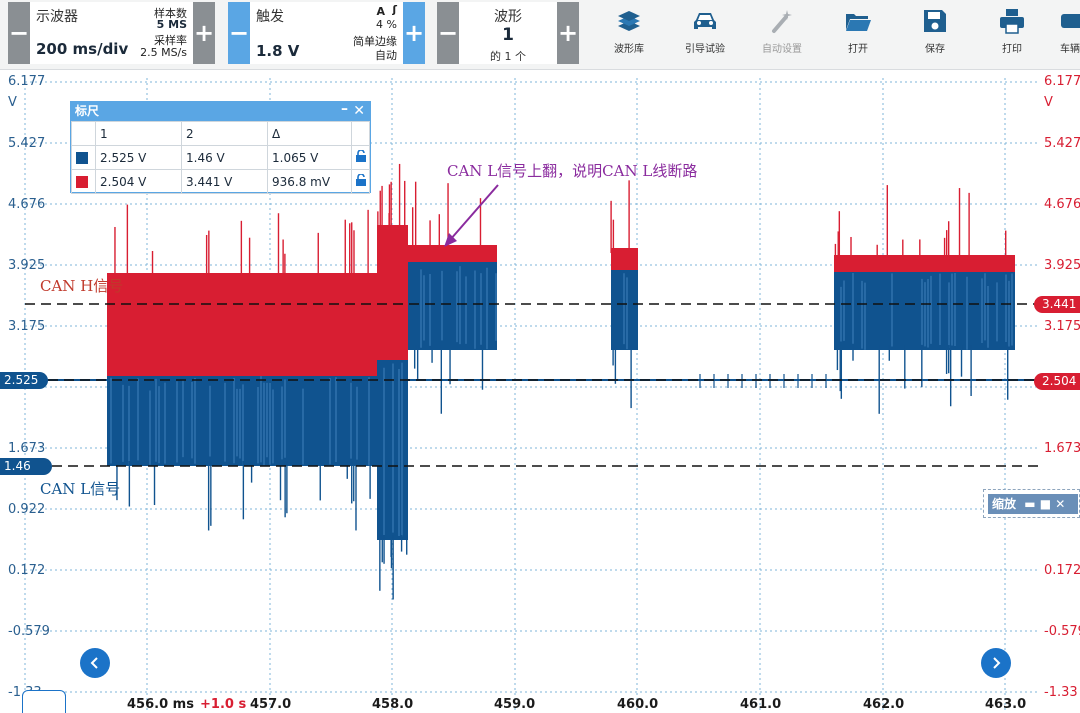  What do you see at coordinates (204, 33) in the screenshot?
I see `timebase-increase-button: +` at bounding box center [204, 33].